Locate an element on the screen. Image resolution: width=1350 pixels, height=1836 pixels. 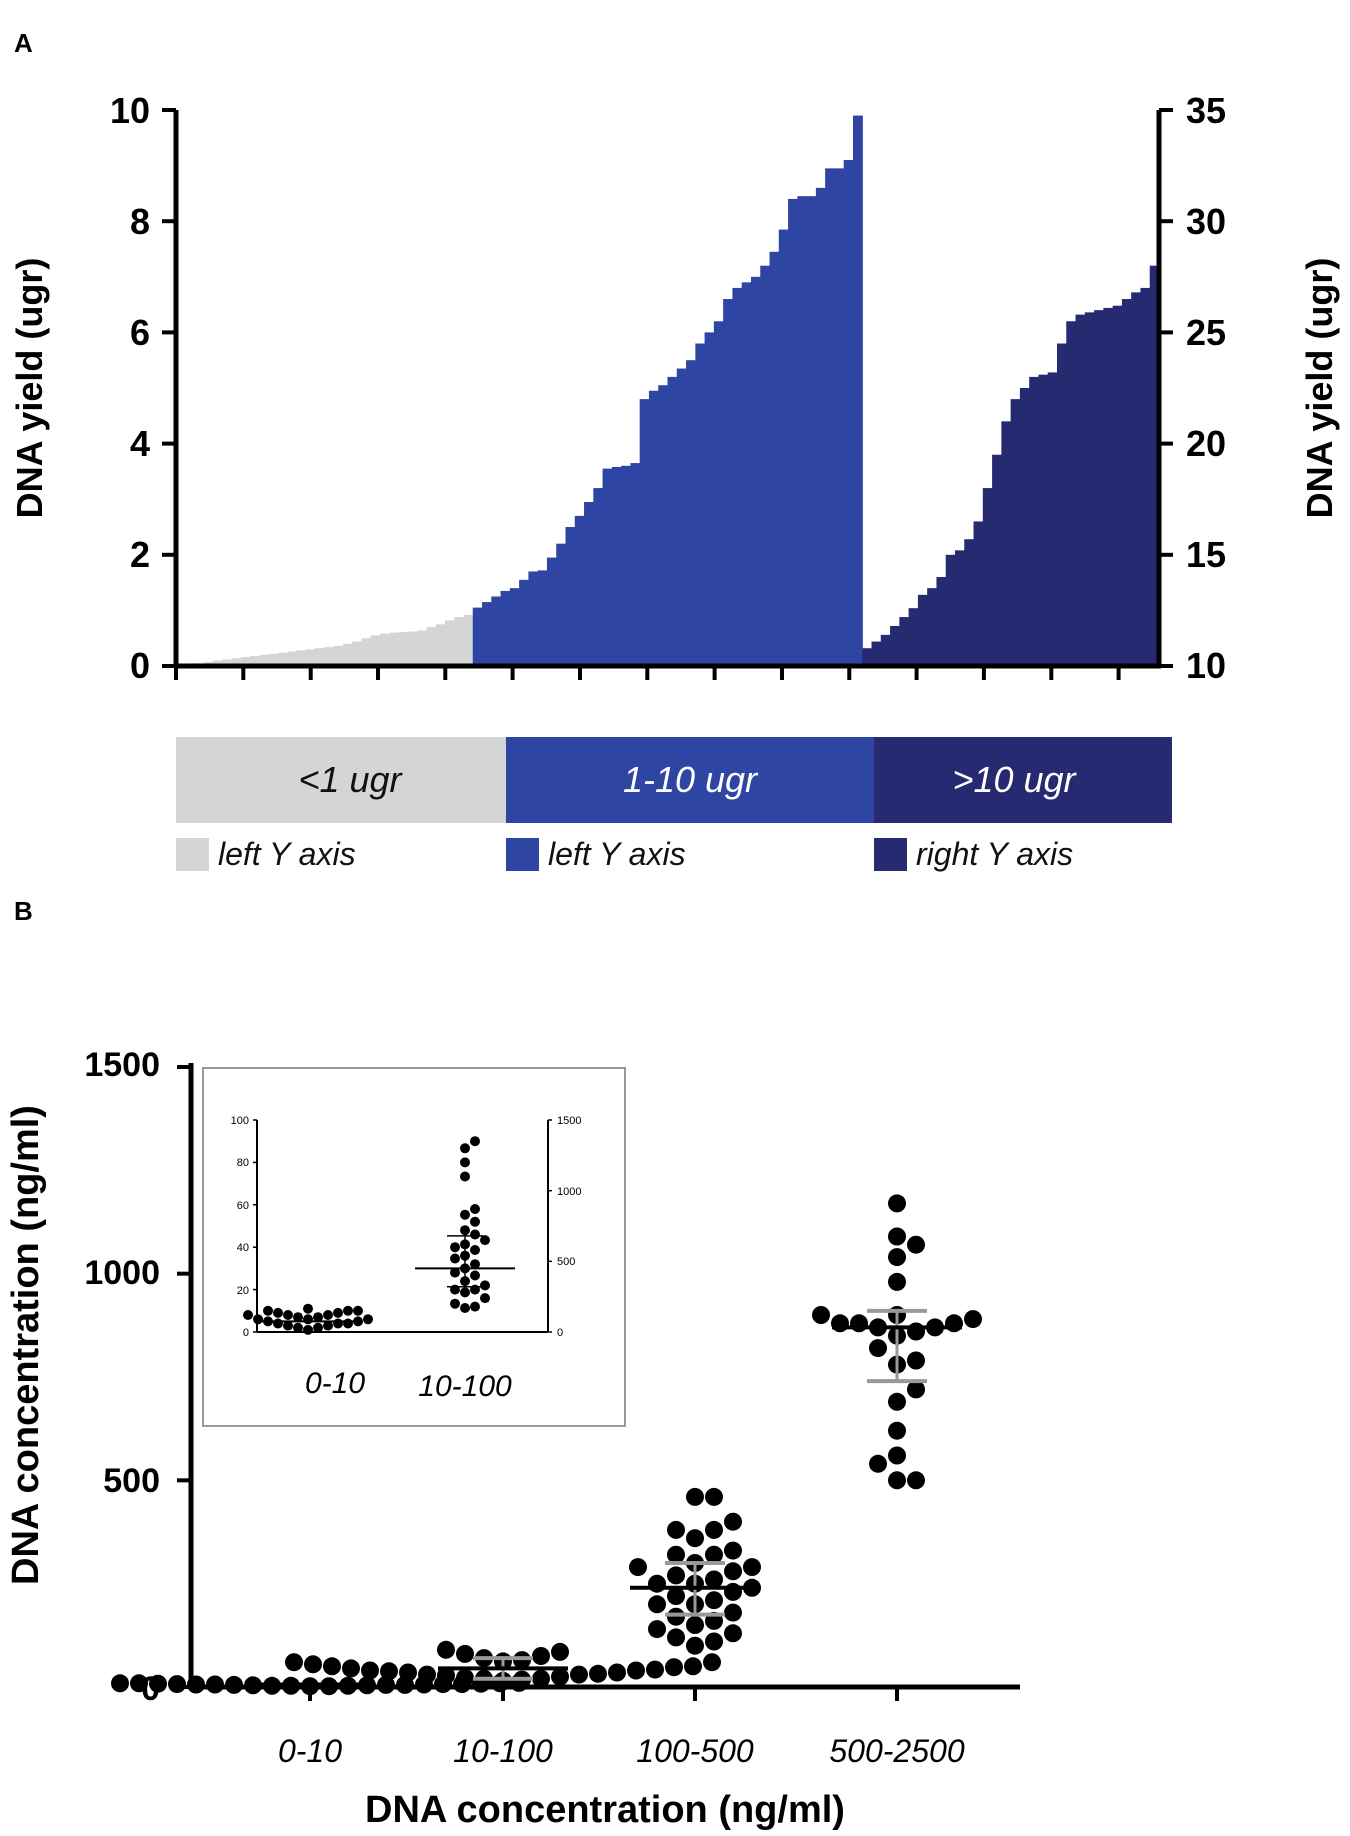
legend-swatch-mid is located at coordinates (522, 854).